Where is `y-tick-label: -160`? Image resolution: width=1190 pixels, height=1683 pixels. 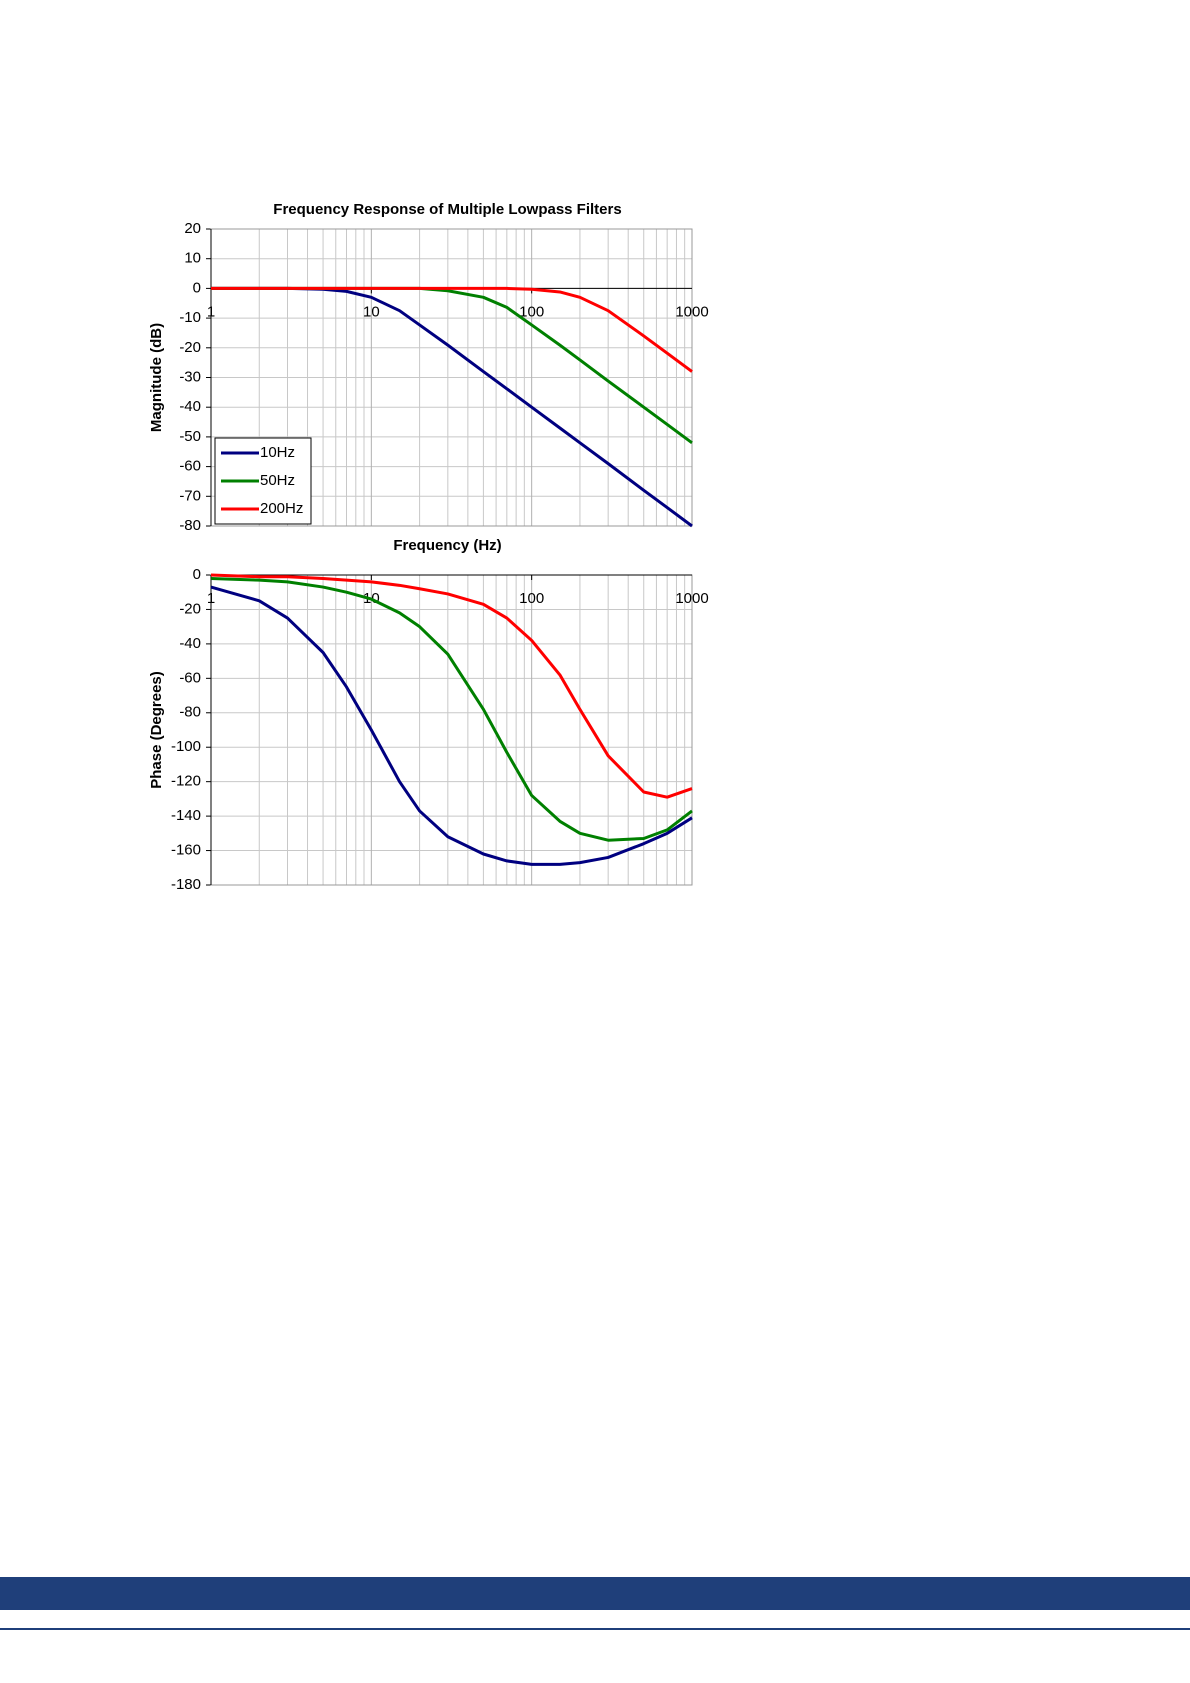 y-tick-label: -160 is located at coordinates (186, 850).